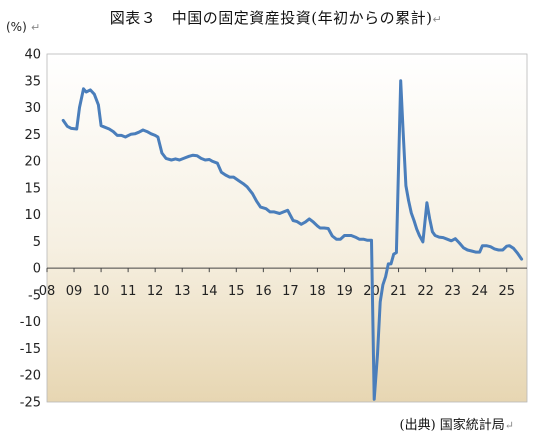  I want to click on source-text: (出典) 国家統計局, so click(452, 425).